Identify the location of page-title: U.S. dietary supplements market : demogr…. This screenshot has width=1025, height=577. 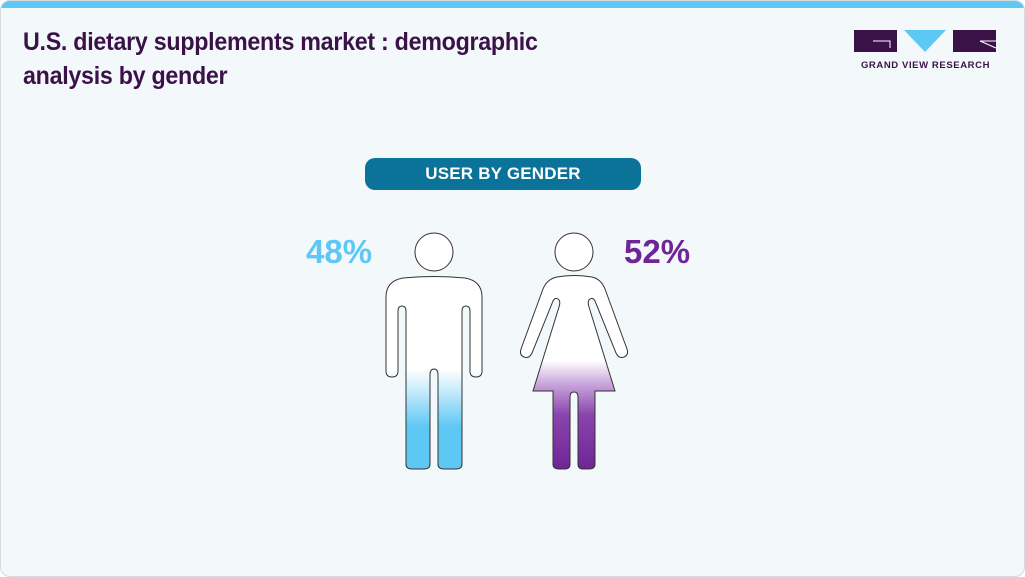
(358, 59).